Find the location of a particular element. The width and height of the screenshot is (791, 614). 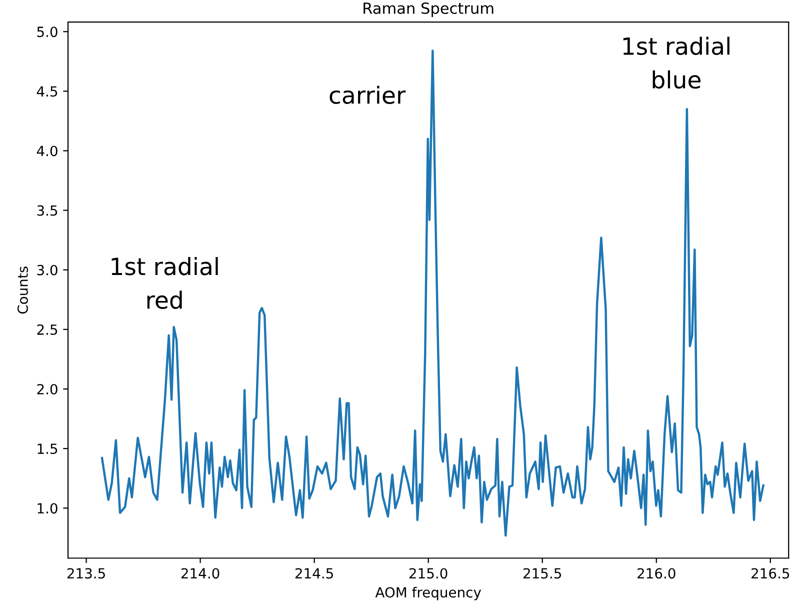

annotation: 1st radial blue is located at coordinates (676, 62).